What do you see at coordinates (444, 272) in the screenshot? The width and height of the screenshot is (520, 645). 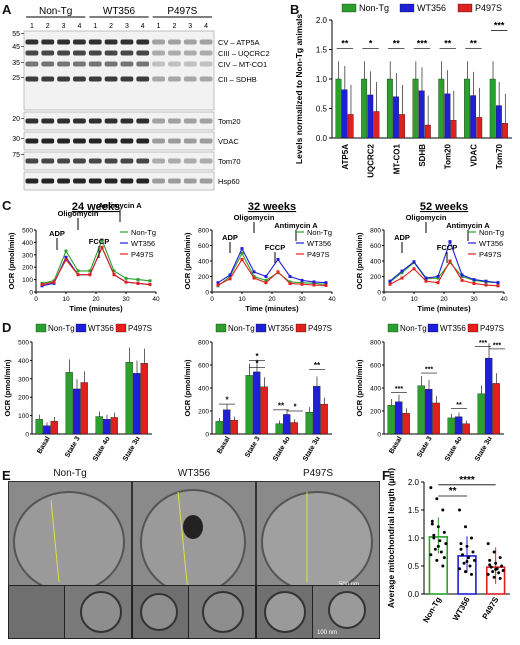 I see `series-line-Non-Tg` at bounding box center [444, 272].